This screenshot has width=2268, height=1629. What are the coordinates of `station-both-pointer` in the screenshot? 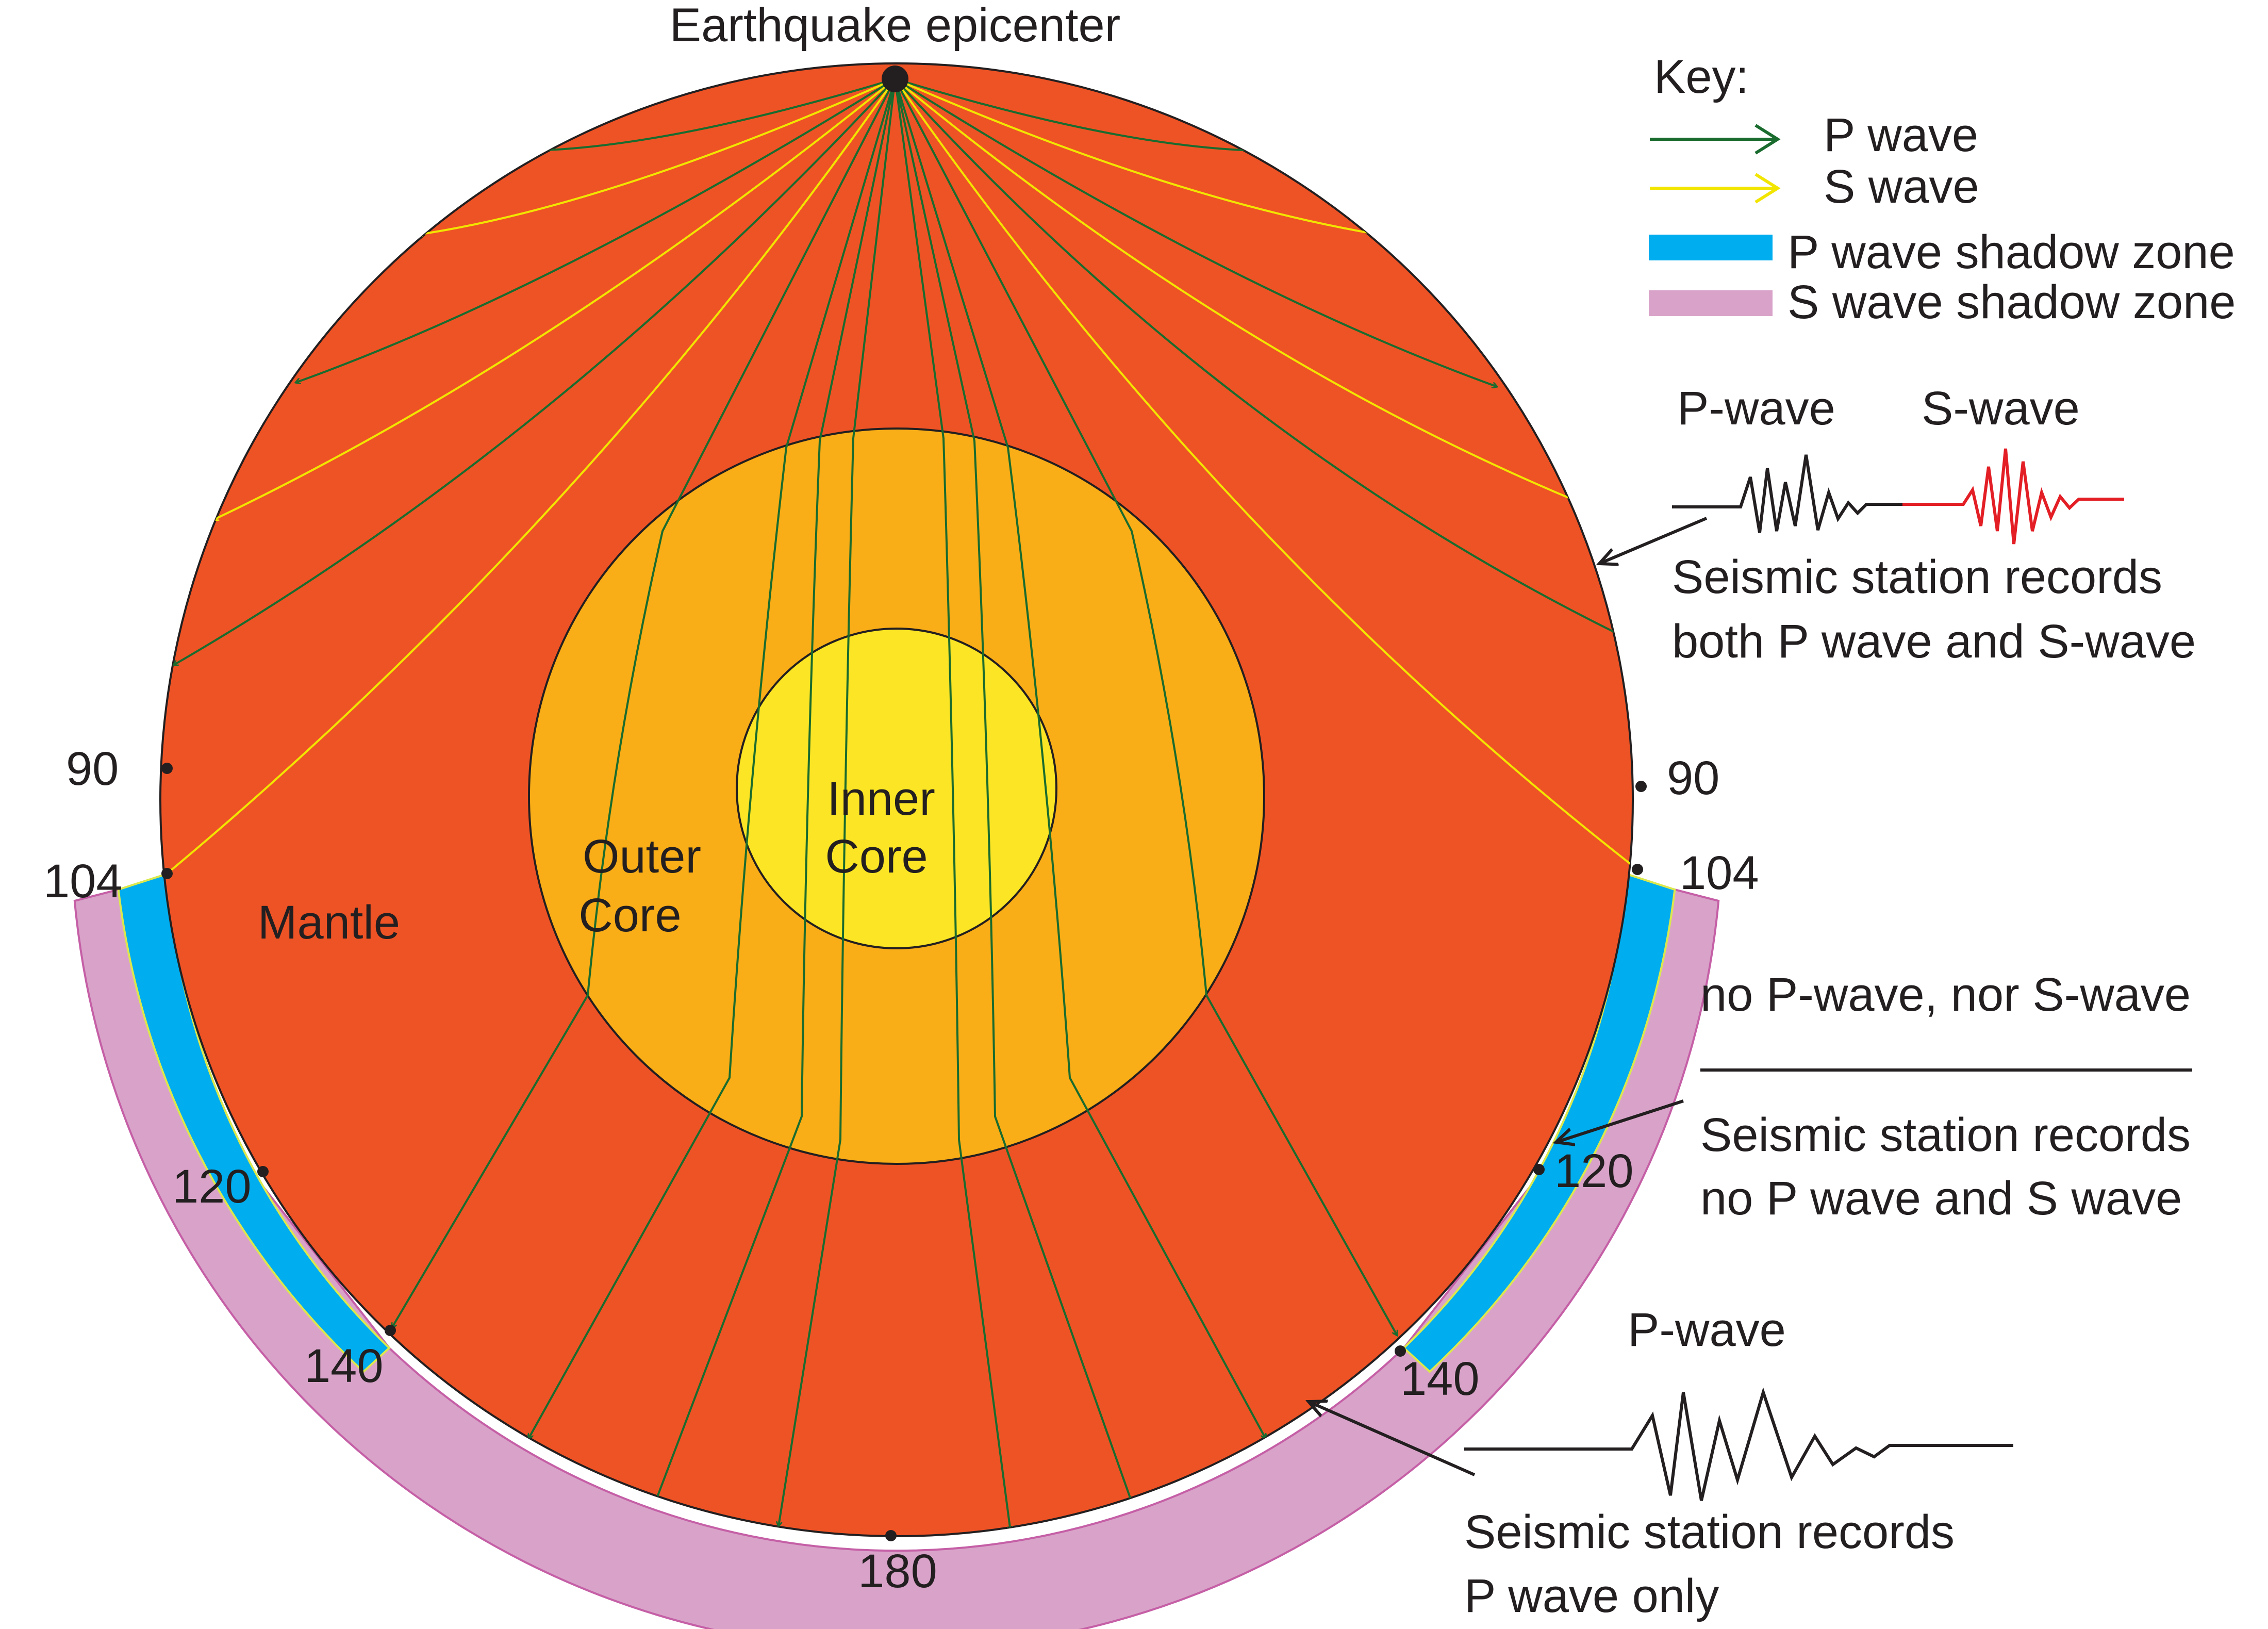 It's located at (1653, 540).